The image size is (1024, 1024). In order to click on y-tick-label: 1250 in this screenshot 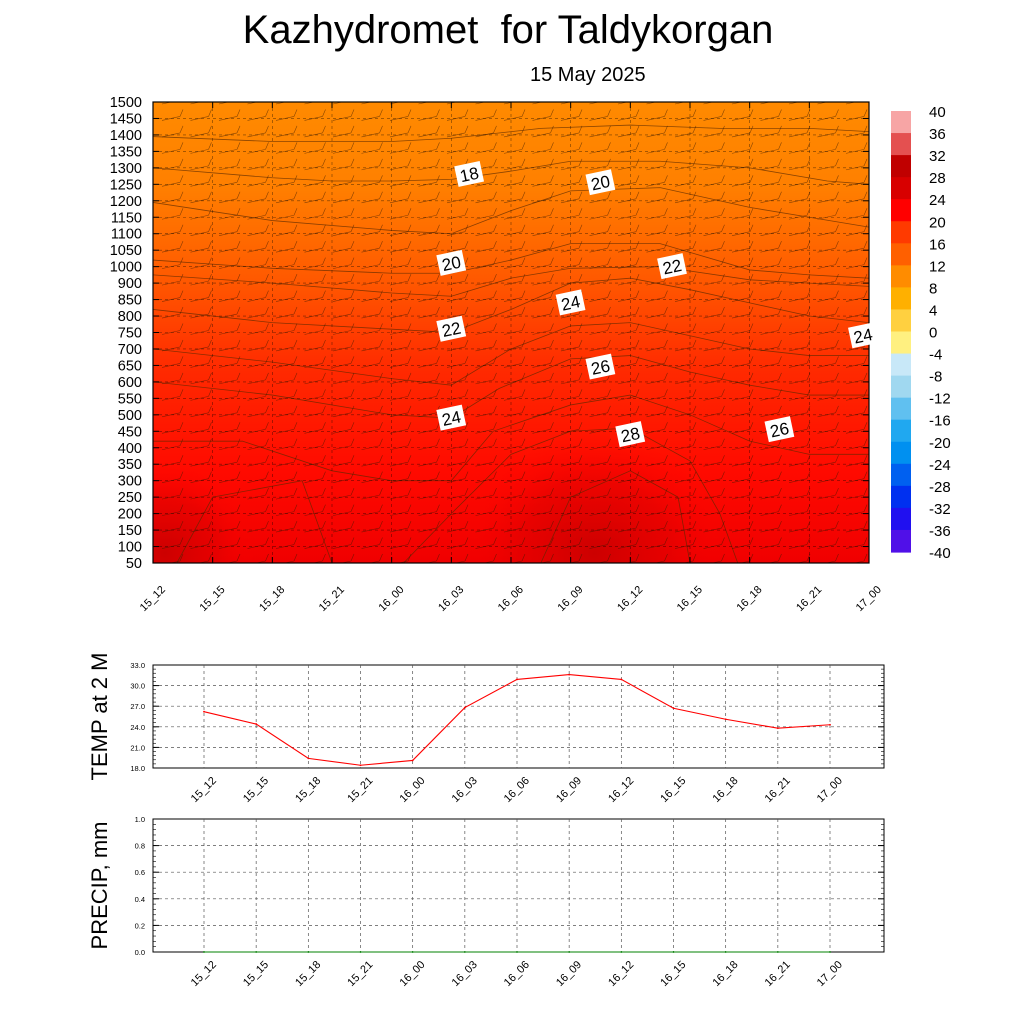, I will do `click(126, 185)`.